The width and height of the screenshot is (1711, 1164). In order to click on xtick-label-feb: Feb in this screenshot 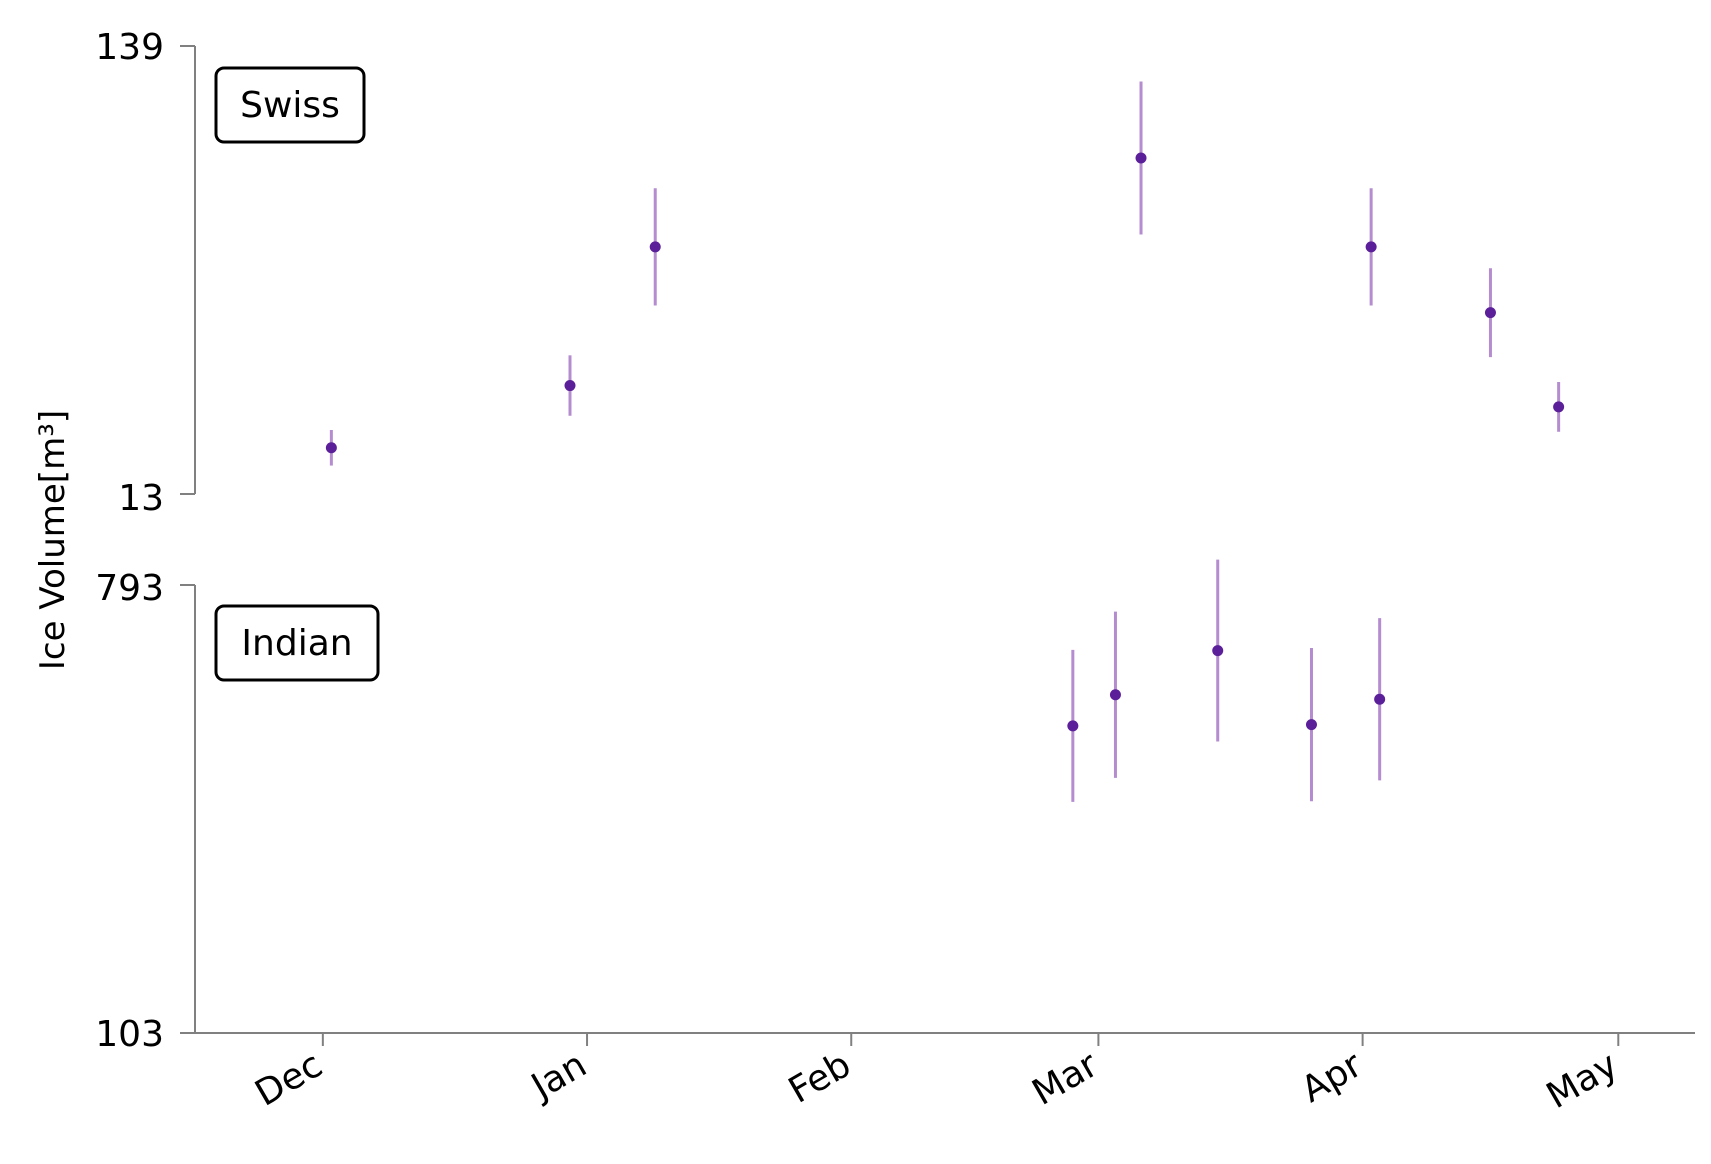, I will do `click(820, 1077)`.